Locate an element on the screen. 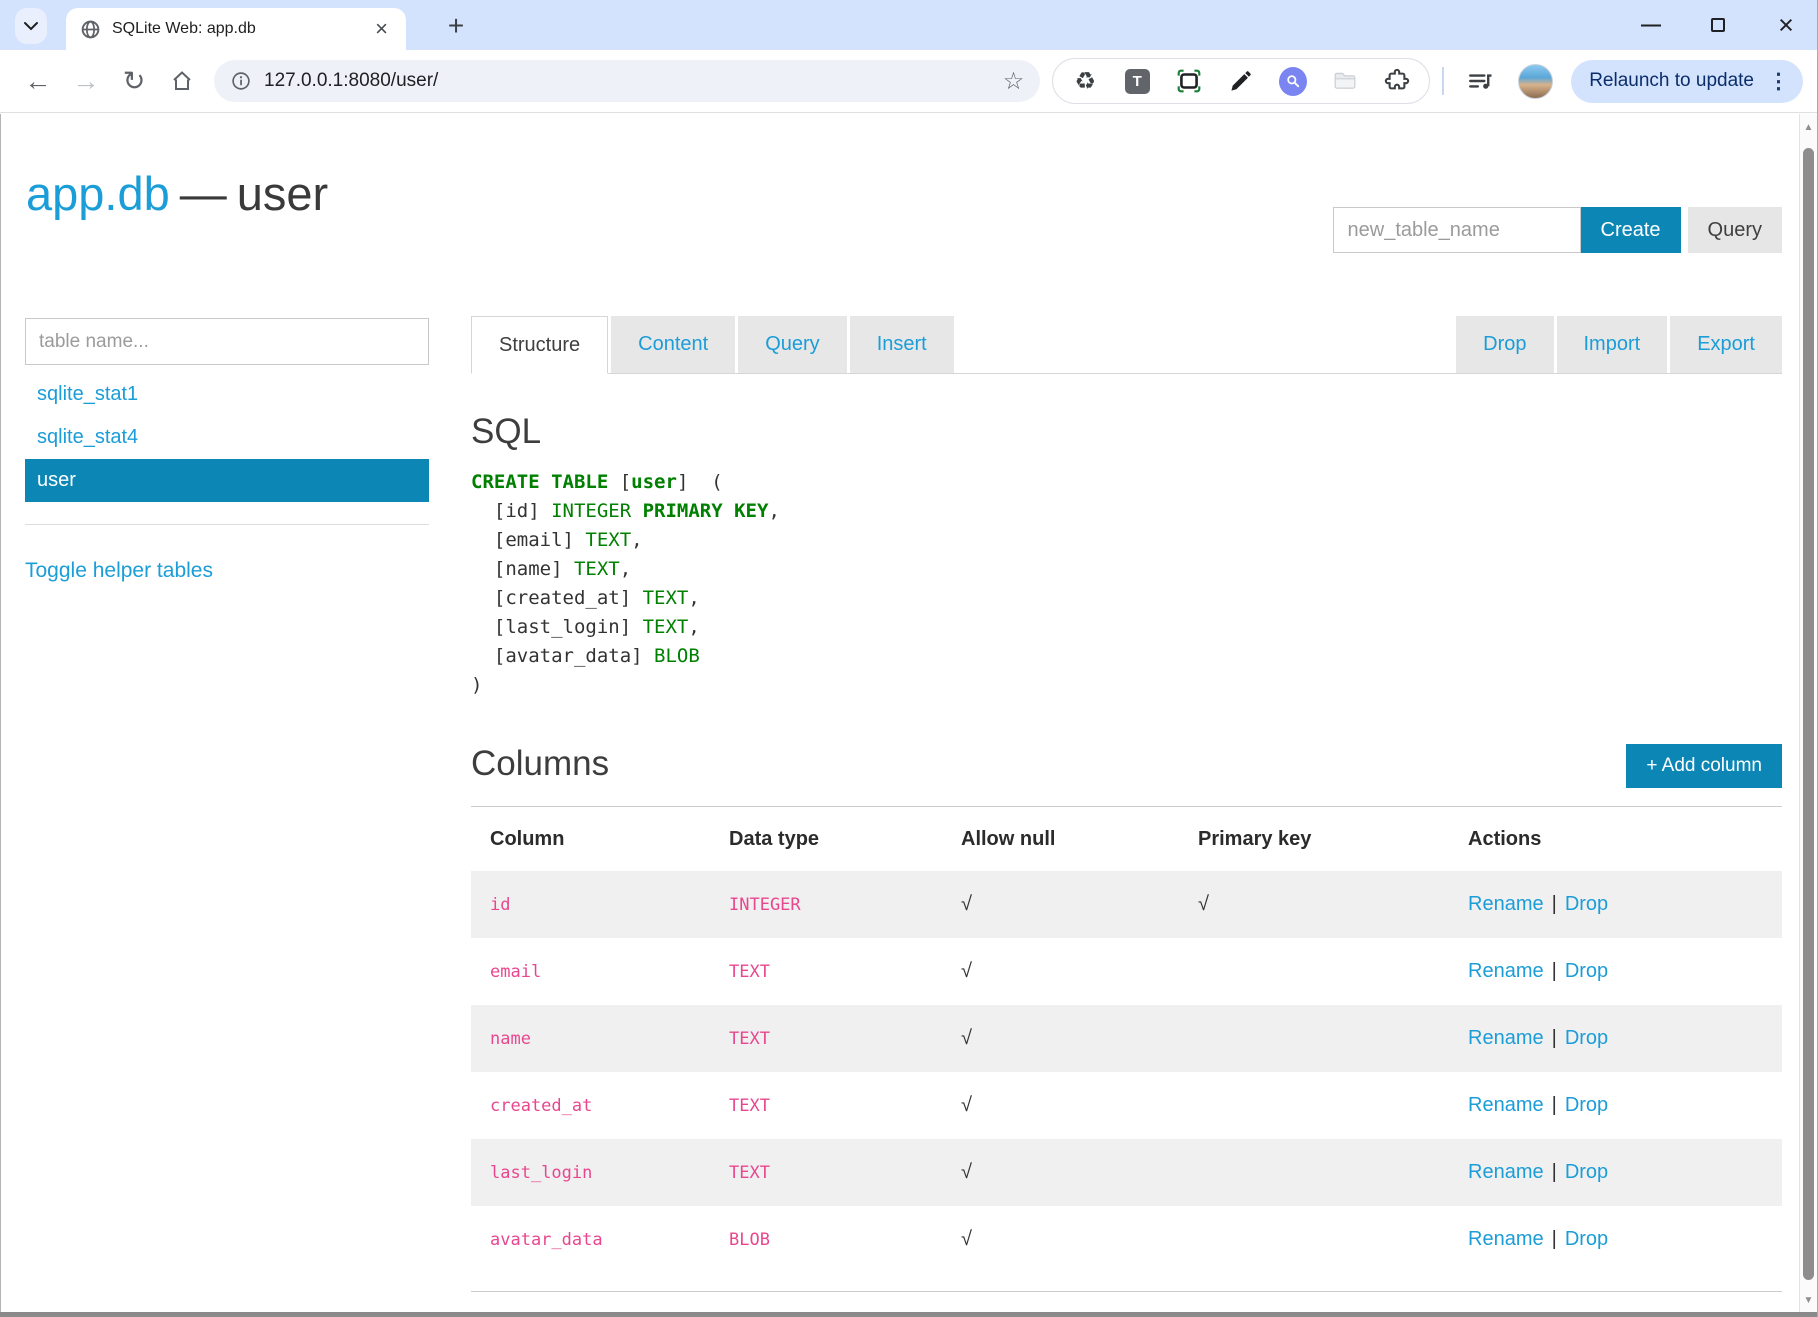 This screenshot has width=1818, height=1317. sidebar-table-sqlite_stat1: sqlite_stat1 is located at coordinates (227, 394).